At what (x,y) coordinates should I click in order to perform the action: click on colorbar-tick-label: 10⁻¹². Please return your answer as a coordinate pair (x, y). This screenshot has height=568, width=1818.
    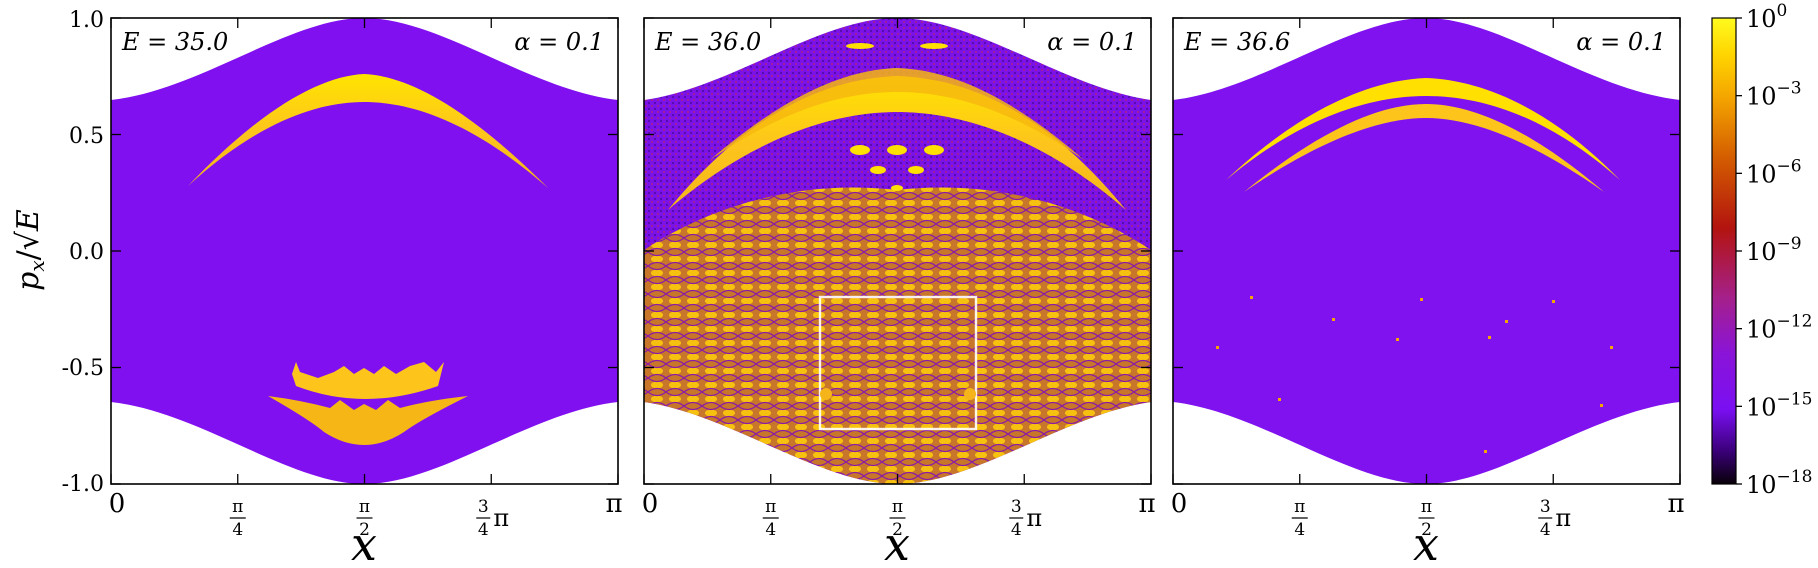
    Looking at the image, I should click on (1779, 328).